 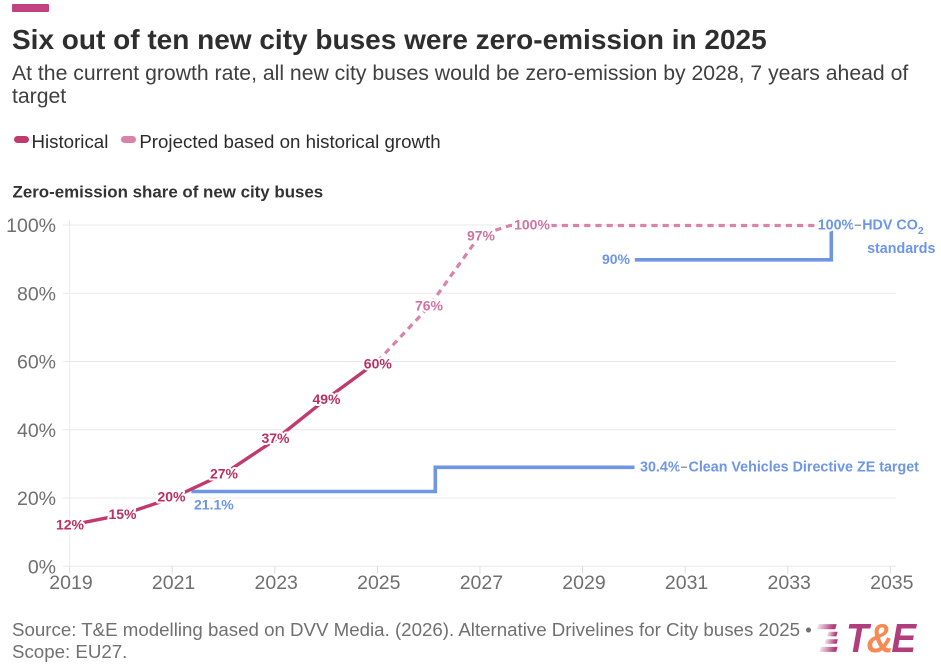 What do you see at coordinates (70, 583) in the screenshot?
I see `svg-text: 2019` at bounding box center [70, 583].